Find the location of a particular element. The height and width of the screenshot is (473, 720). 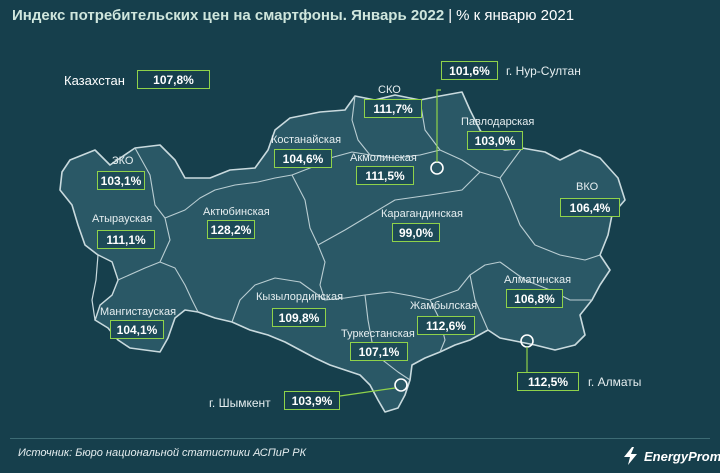

region-value-sko: 111,7% is located at coordinates (393, 108).